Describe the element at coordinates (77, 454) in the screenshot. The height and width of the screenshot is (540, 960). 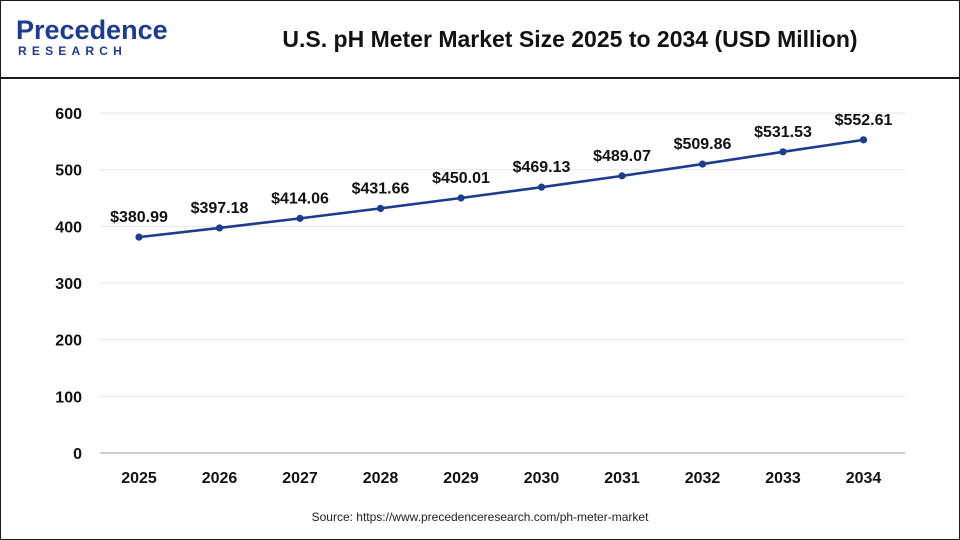
I see `y-tick-label: 0` at that location.